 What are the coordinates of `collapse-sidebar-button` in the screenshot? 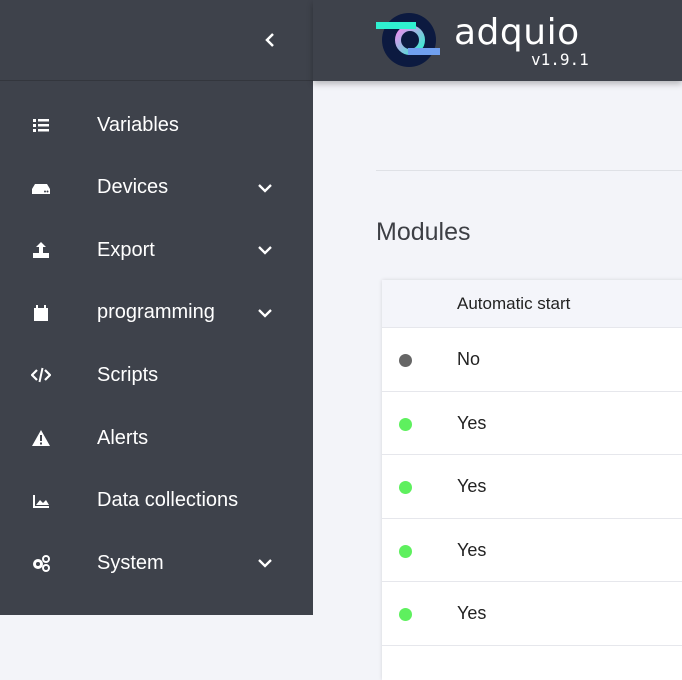 It's located at (270, 40).